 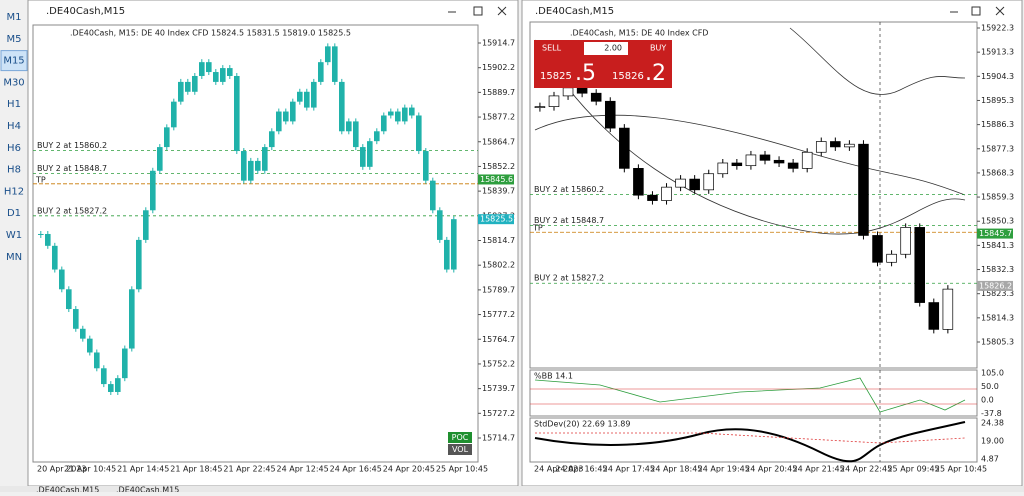 I want to click on bid-price-big: .5, so click(x=585, y=73).